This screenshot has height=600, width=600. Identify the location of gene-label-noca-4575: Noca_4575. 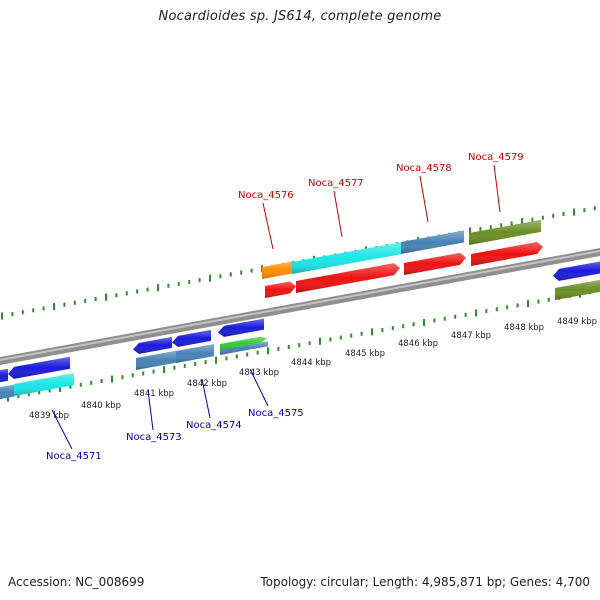
(276, 413).